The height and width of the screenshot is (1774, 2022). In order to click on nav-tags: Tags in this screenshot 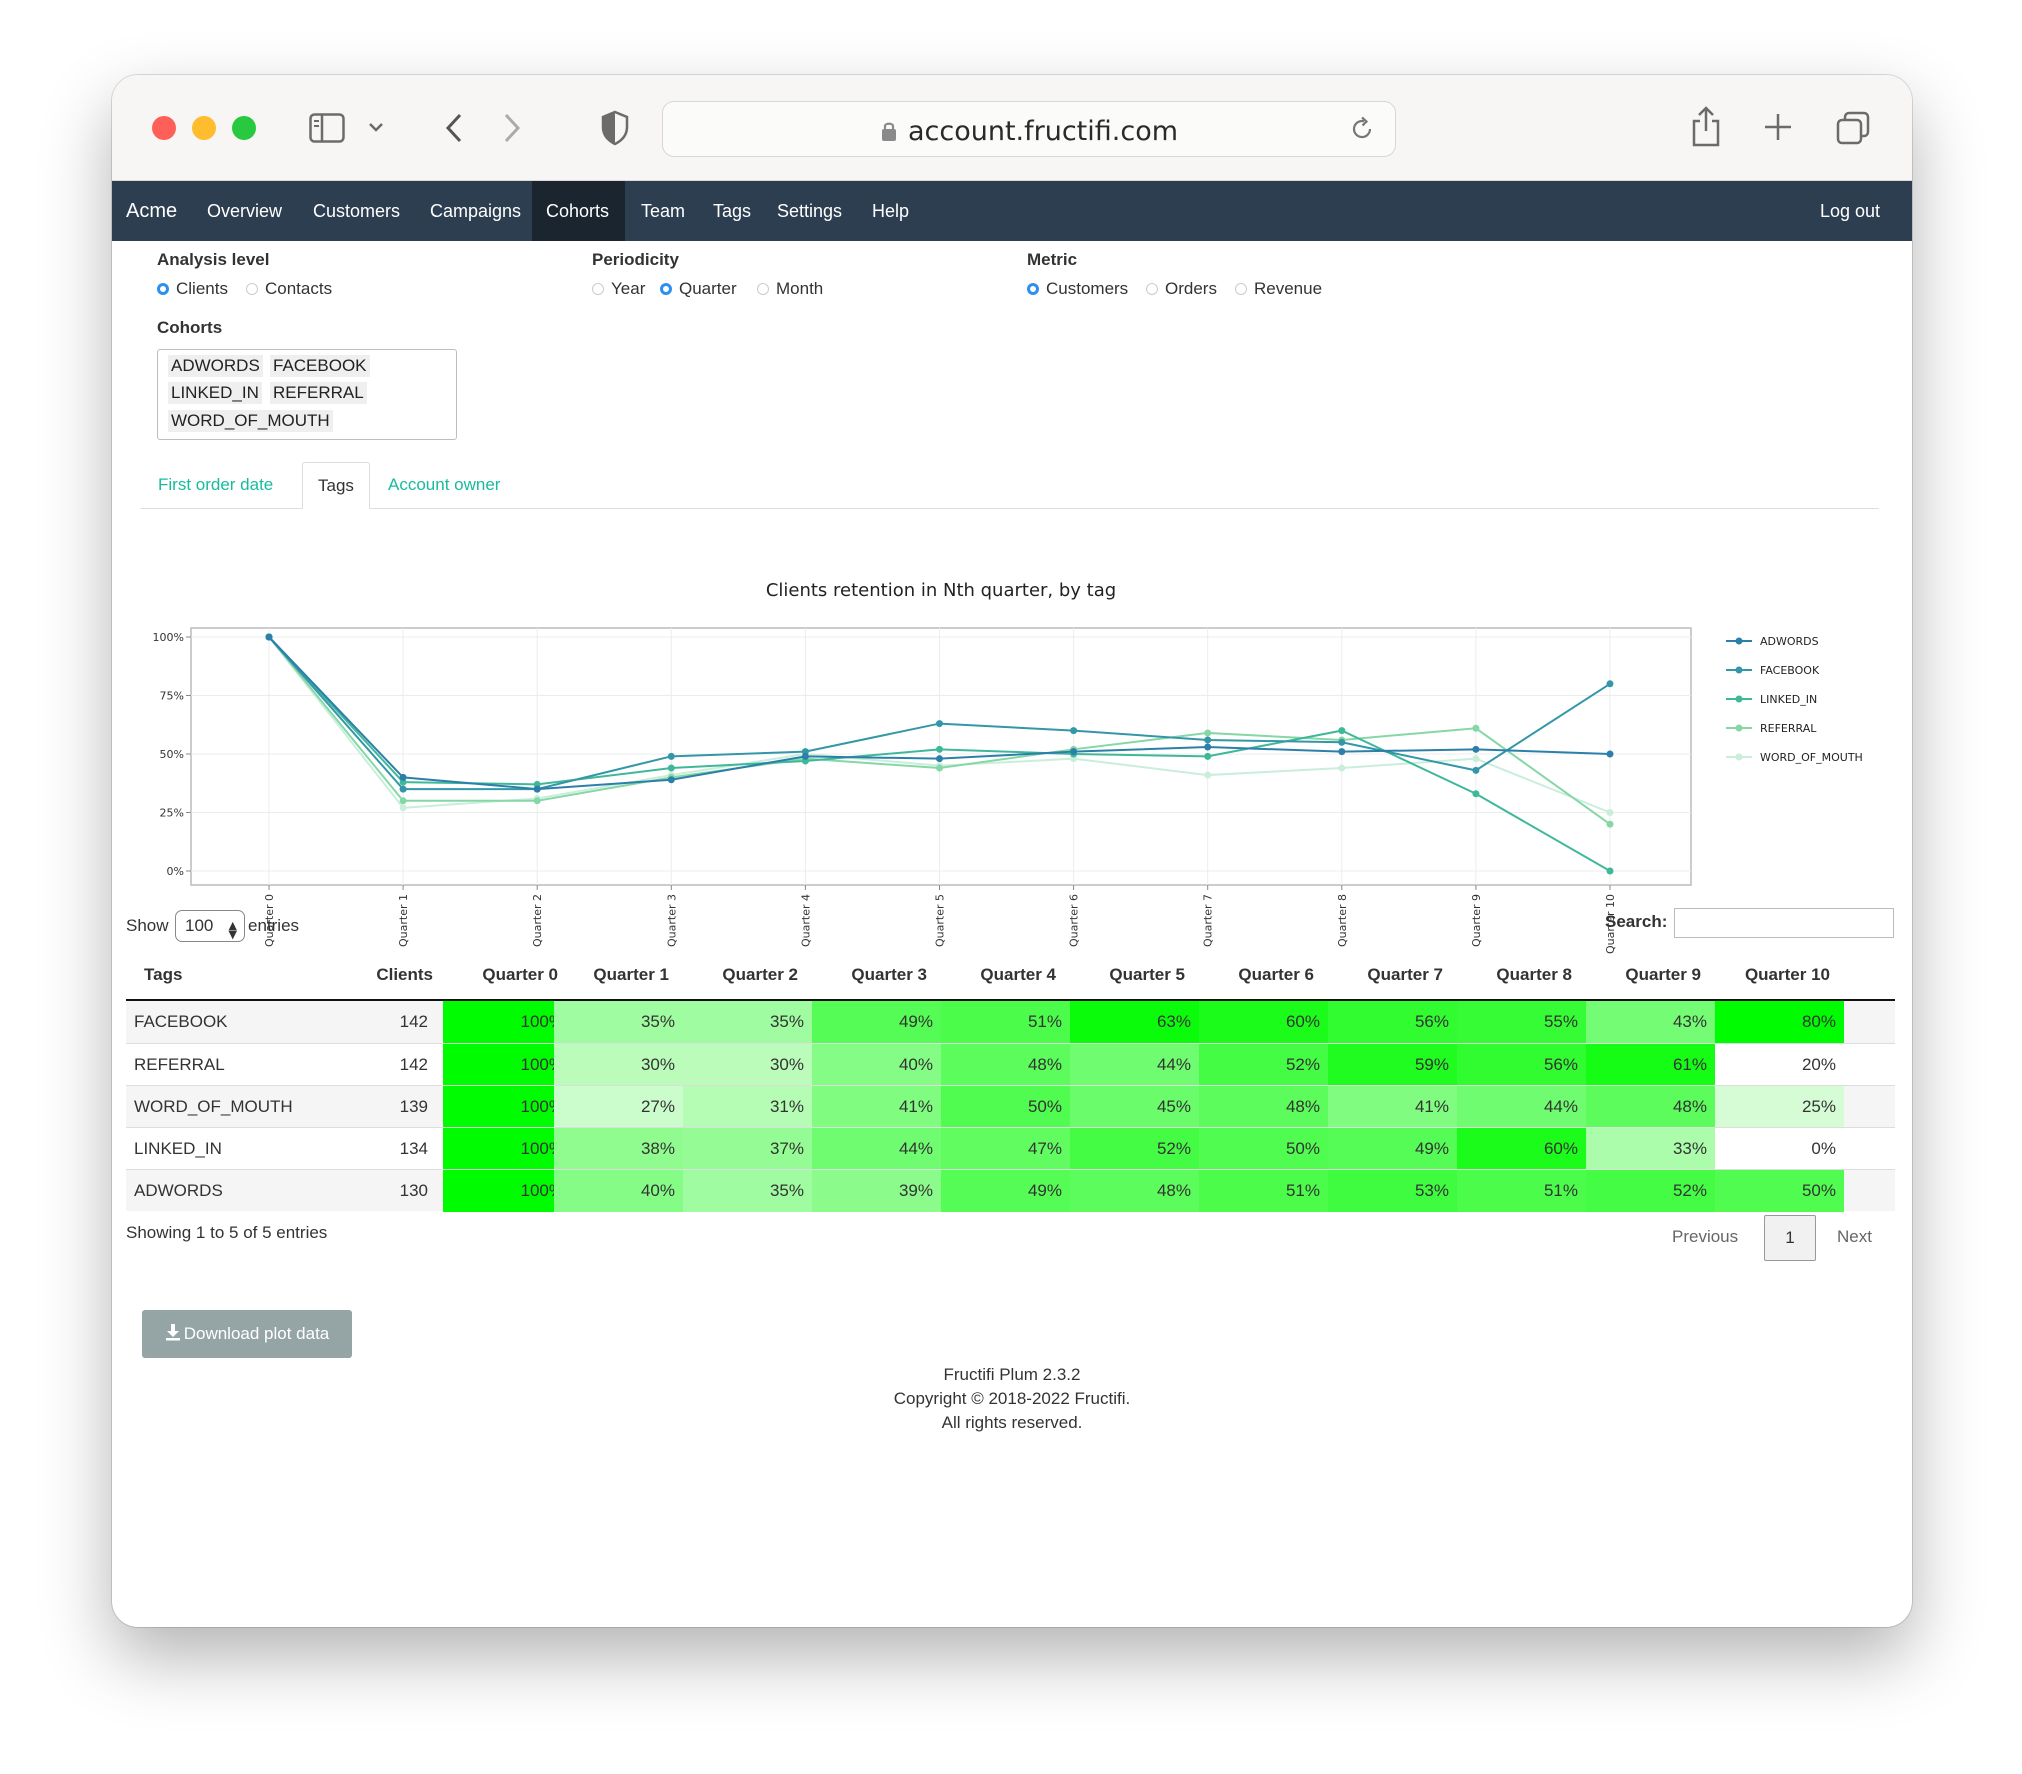, I will do `click(732, 211)`.